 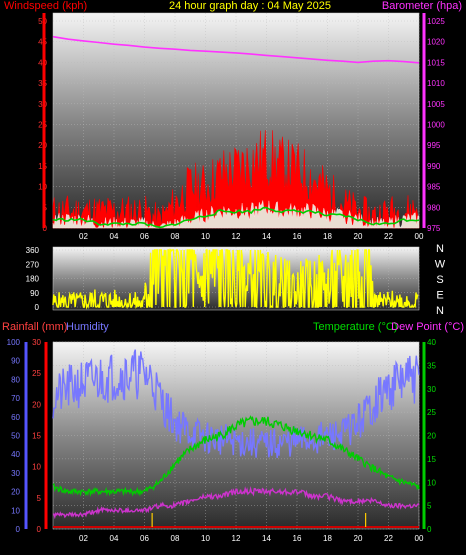 What do you see at coordinates (434, 207) in the screenshot?
I see `barometer-tick-label: 980` at bounding box center [434, 207].